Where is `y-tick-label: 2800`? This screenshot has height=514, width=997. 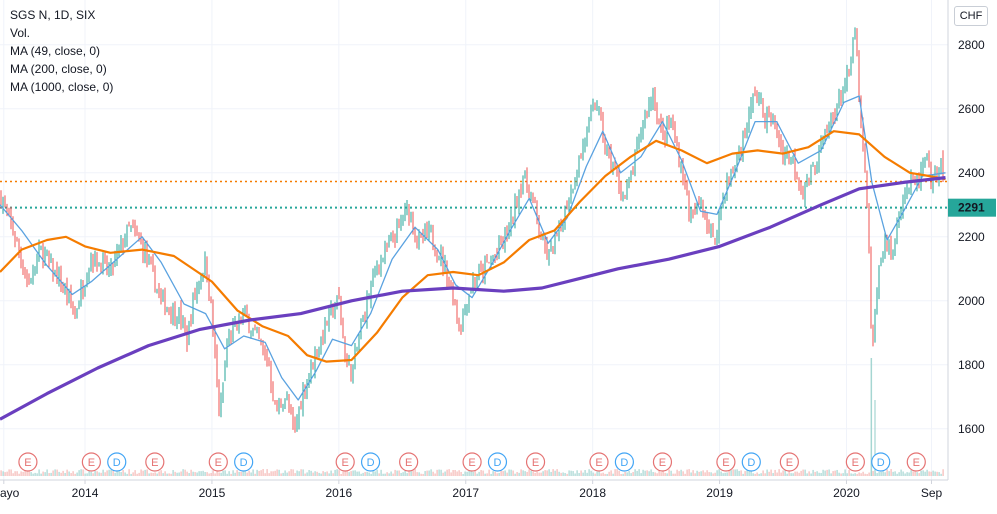 y-tick-label: 2800 is located at coordinates (971, 45).